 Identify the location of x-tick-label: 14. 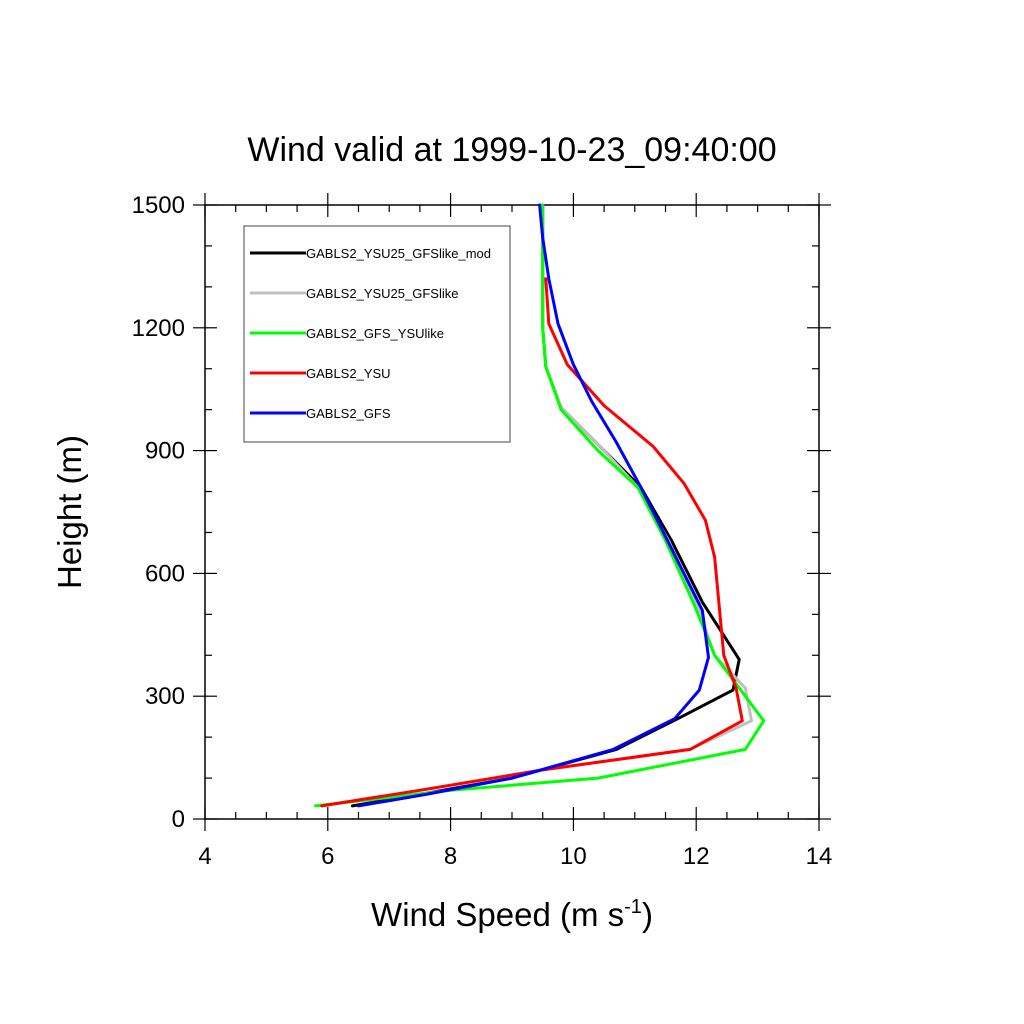
(819, 856).